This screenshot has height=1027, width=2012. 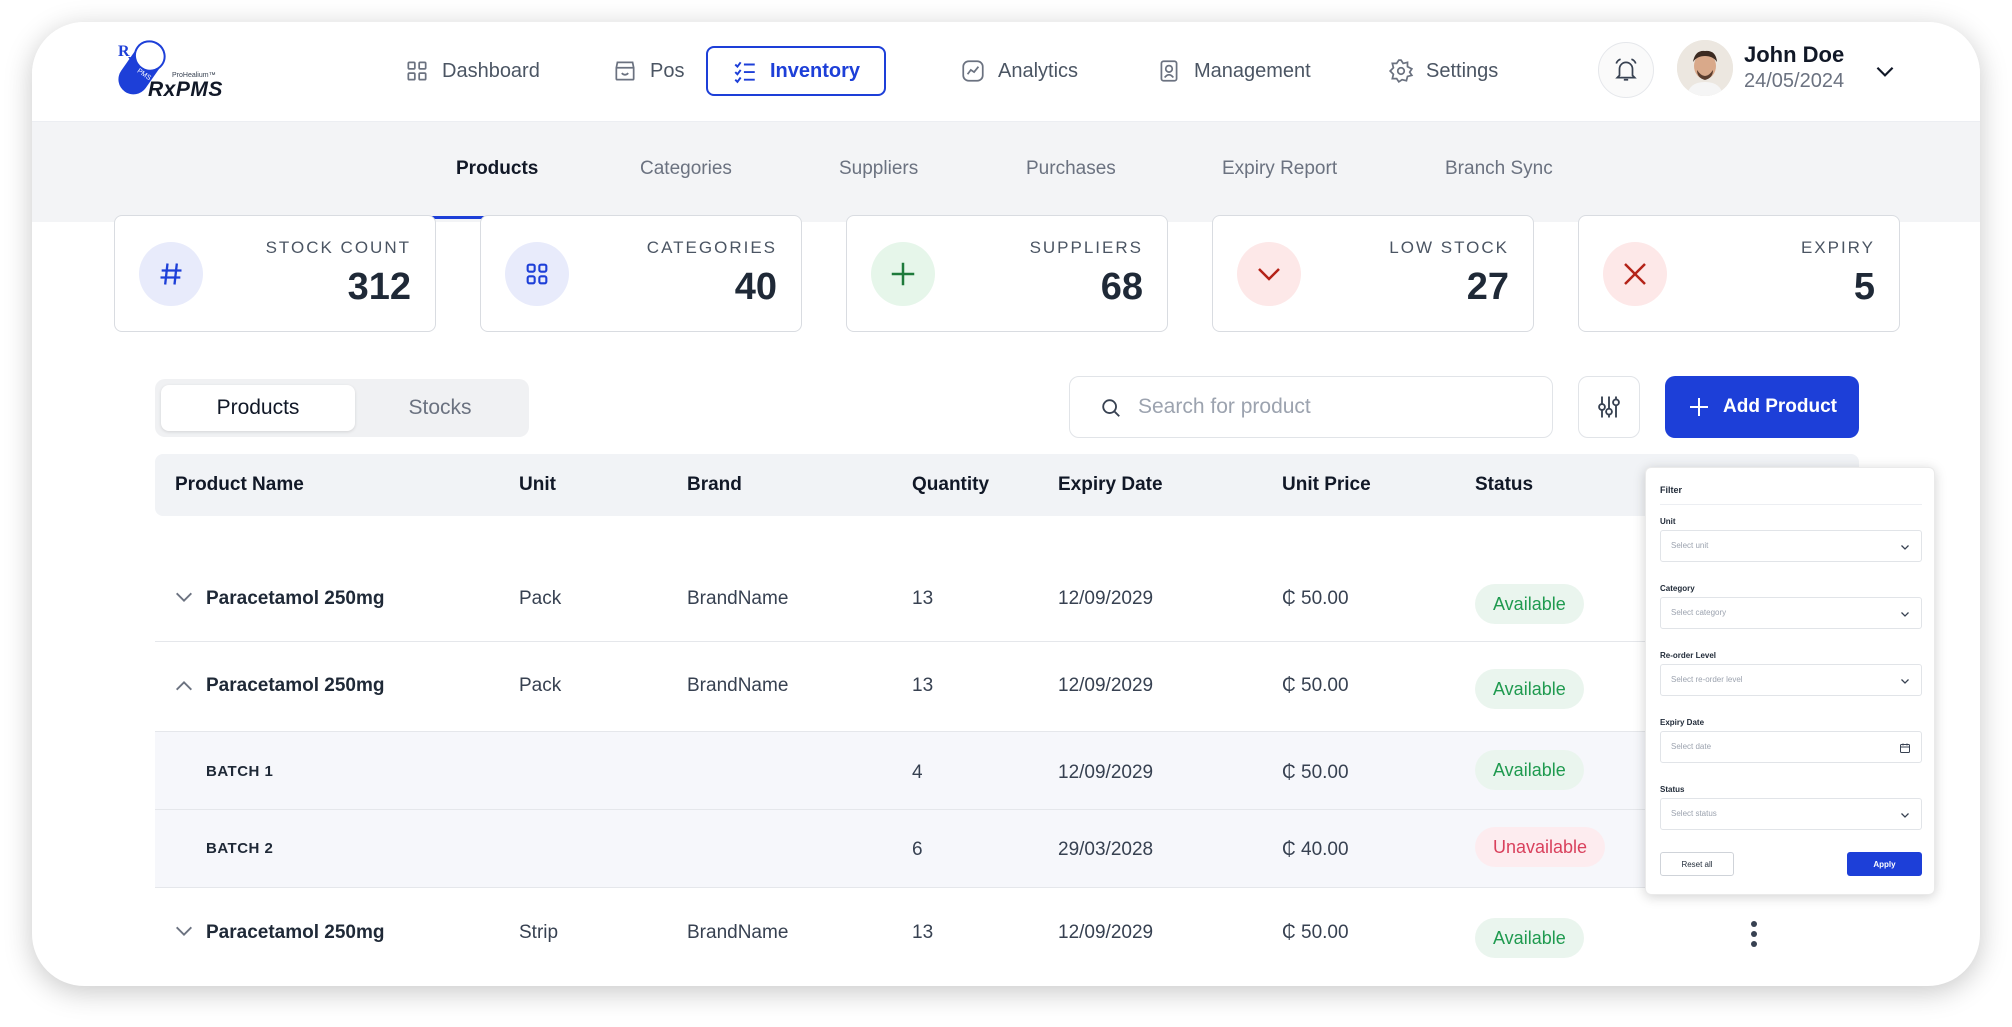 I want to click on toggle-stocks: Stocks, so click(x=440, y=407).